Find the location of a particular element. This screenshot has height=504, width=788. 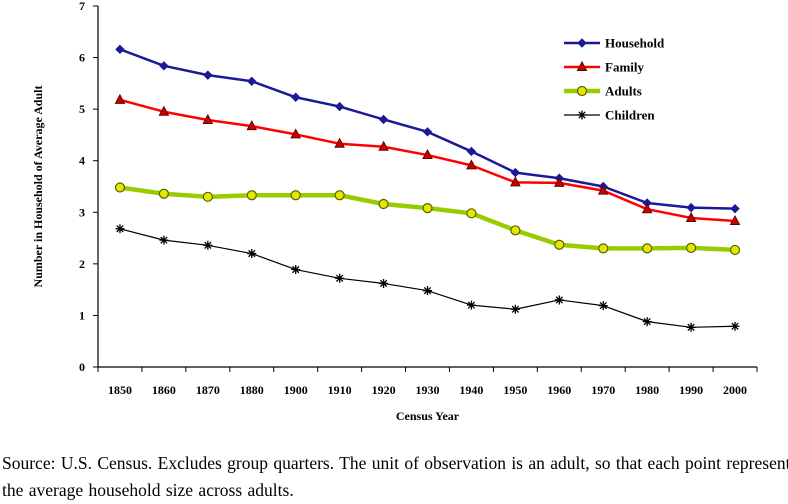

y-tick-label: 1 is located at coordinates (82, 315).